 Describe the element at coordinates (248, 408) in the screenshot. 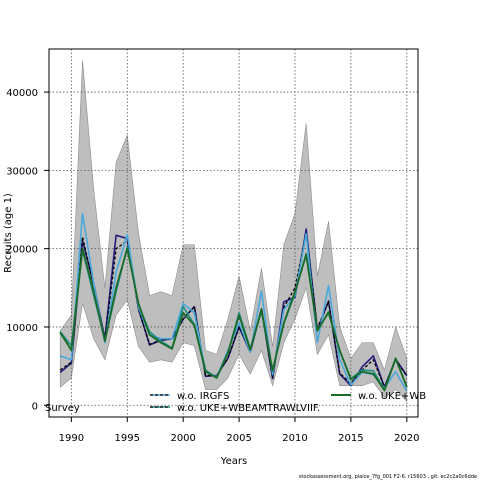

I see `legend-label-uke-teal: w.o. UKE+WBEAMTRAWLVIIF.` at that location.